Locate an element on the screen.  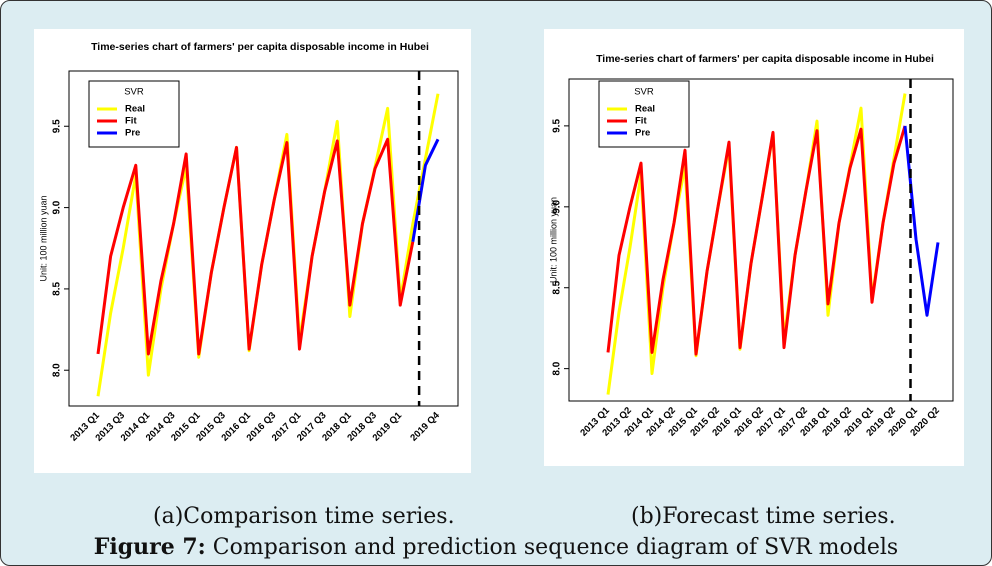
figure-label: Figure 7: is located at coordinates (149, 547).